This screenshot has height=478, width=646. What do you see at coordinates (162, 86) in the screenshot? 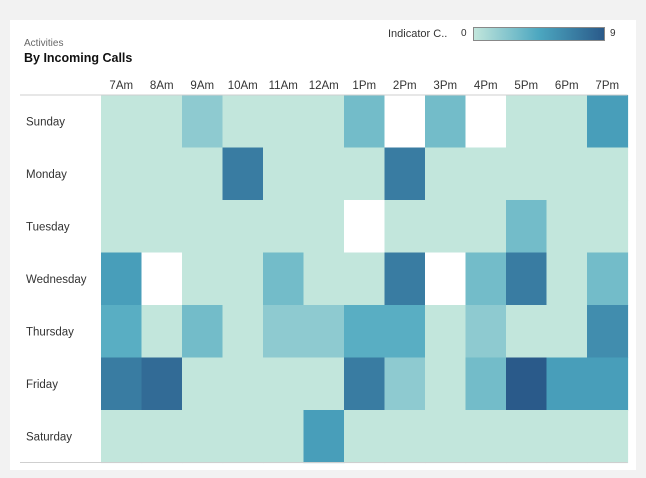
I see `x-tick-label: 8Am` at bounding box center [162, 86].